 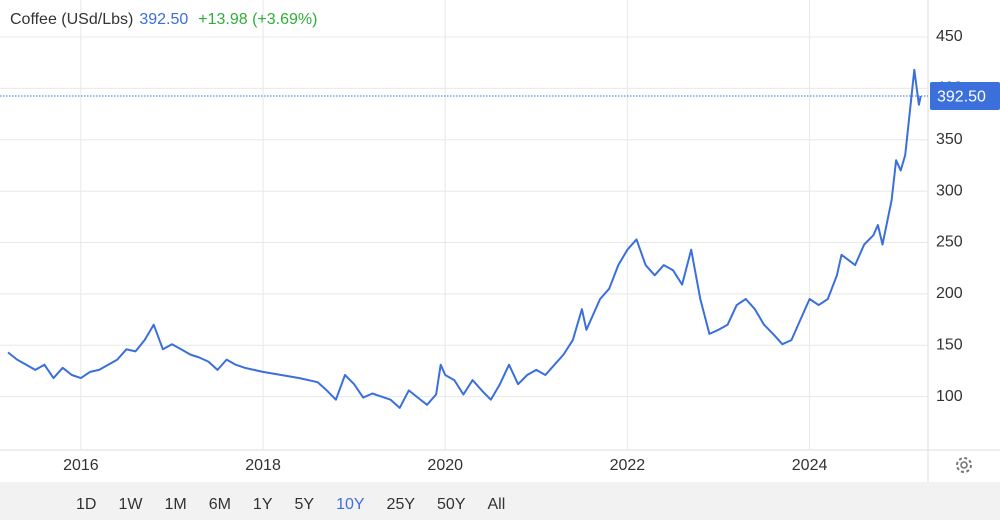 I want to click on range-button: 6M, so click(x=220, y=504).